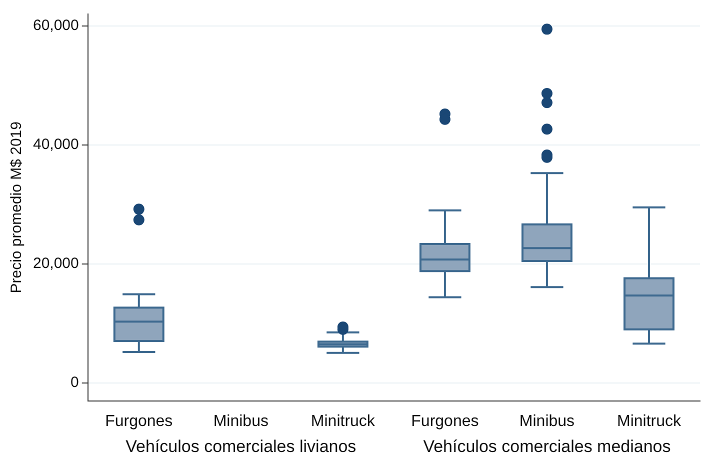 This screenshot has height=470, width=706. What do you see at coordinates (55, 263) in the screenshot?
I see `y-tick-label: 20,000` at bounding box center [55, 263].